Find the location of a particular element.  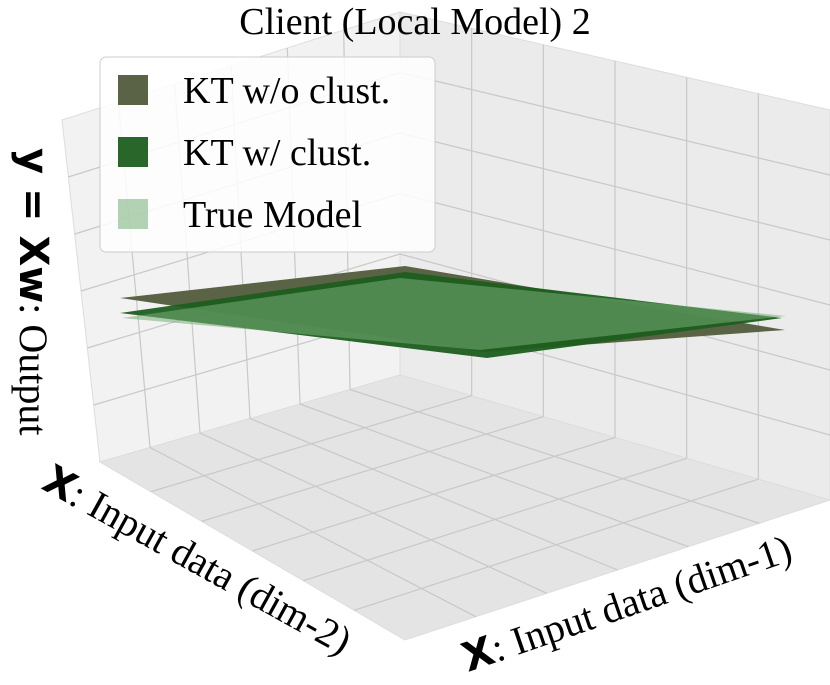

surface is located at coordinates (454, 314).